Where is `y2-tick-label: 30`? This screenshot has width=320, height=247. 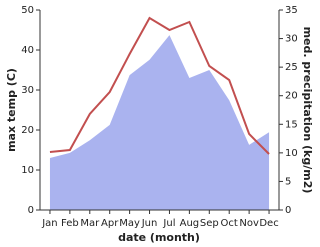 y2-tick-label: 30 is located at coordinates (291, 39).